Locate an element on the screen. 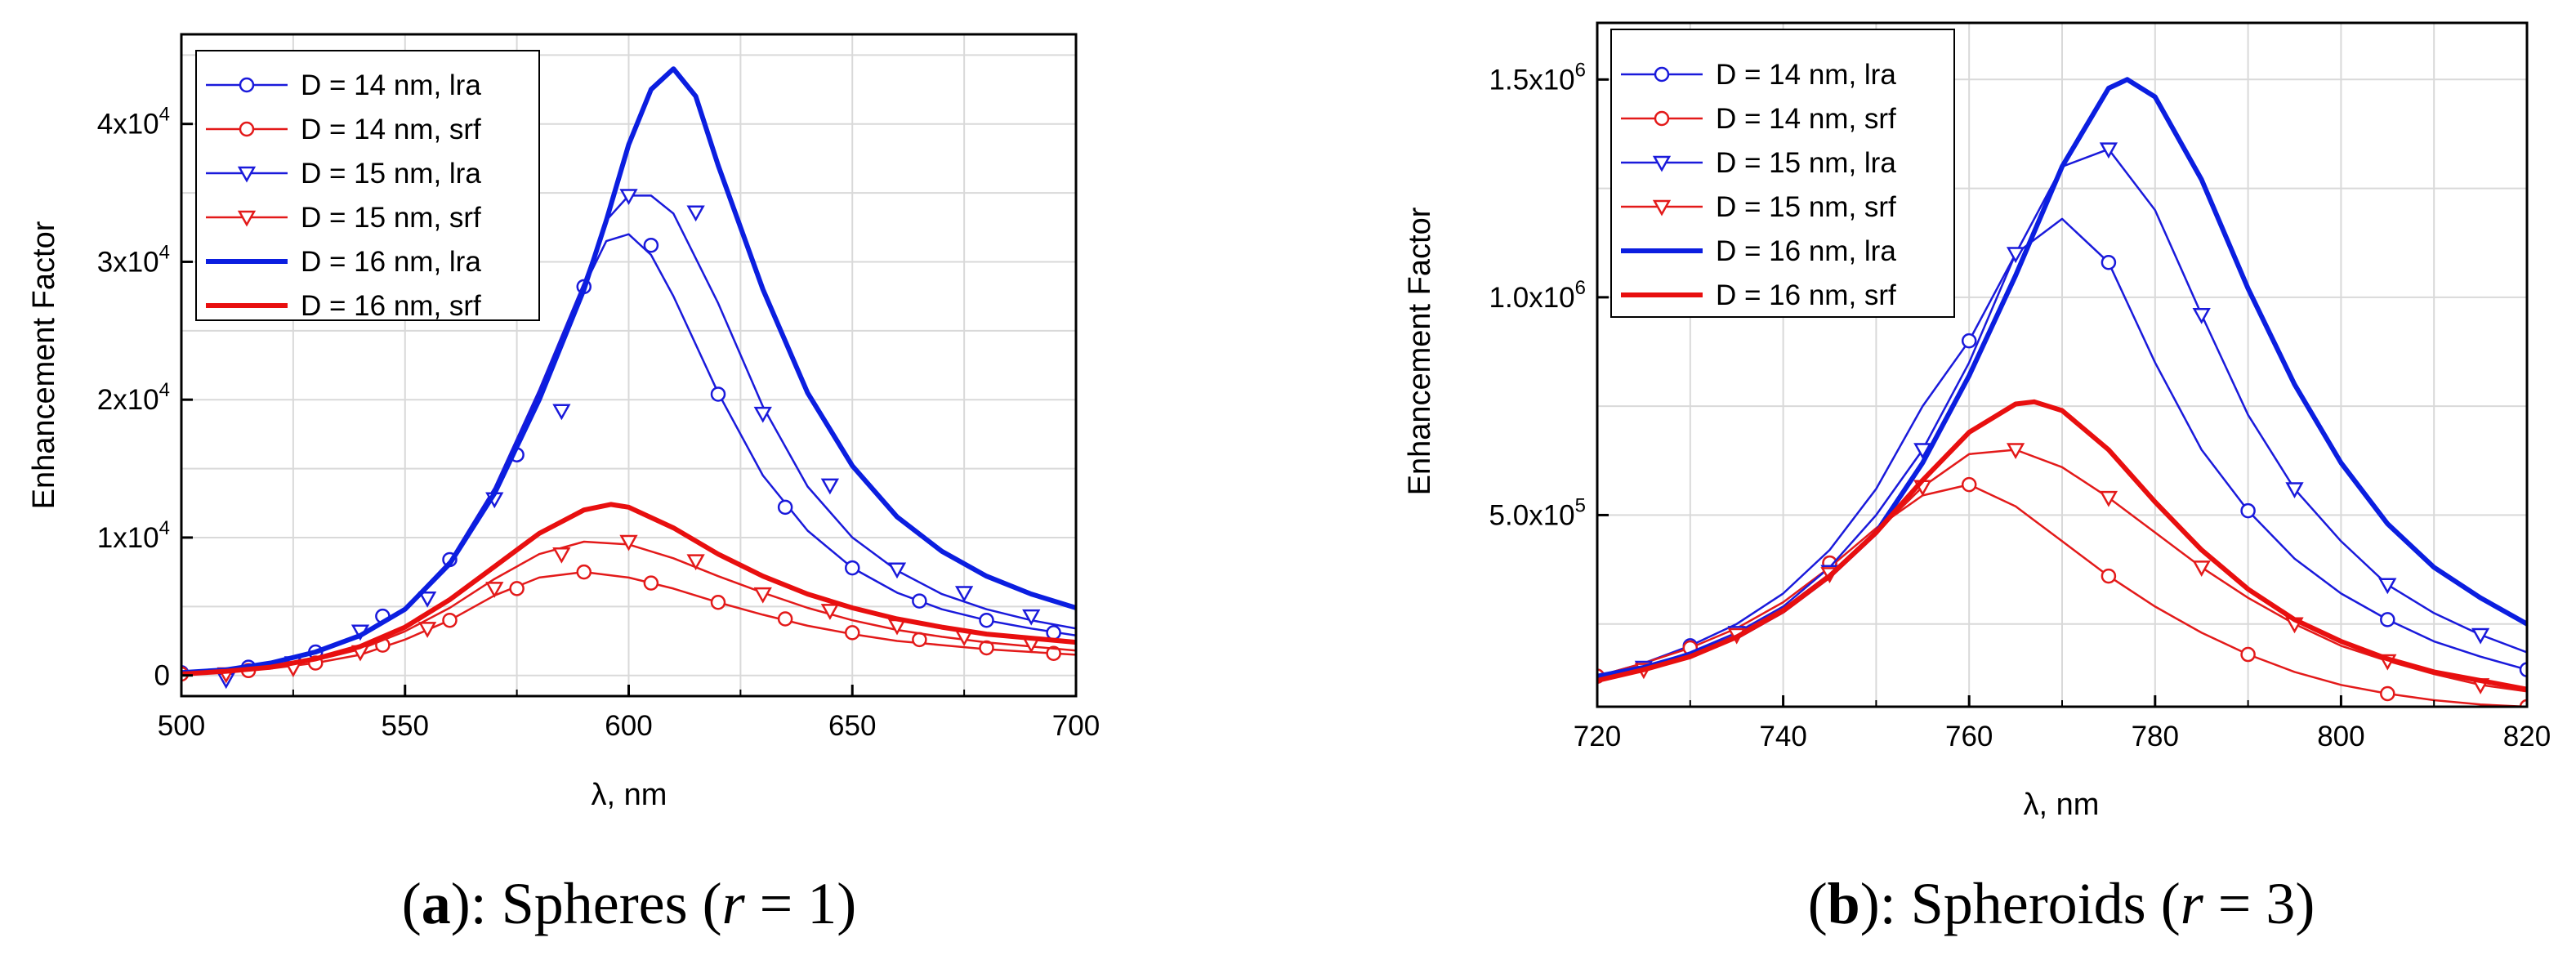  legend-box-a is located at coordinates (368, 185).